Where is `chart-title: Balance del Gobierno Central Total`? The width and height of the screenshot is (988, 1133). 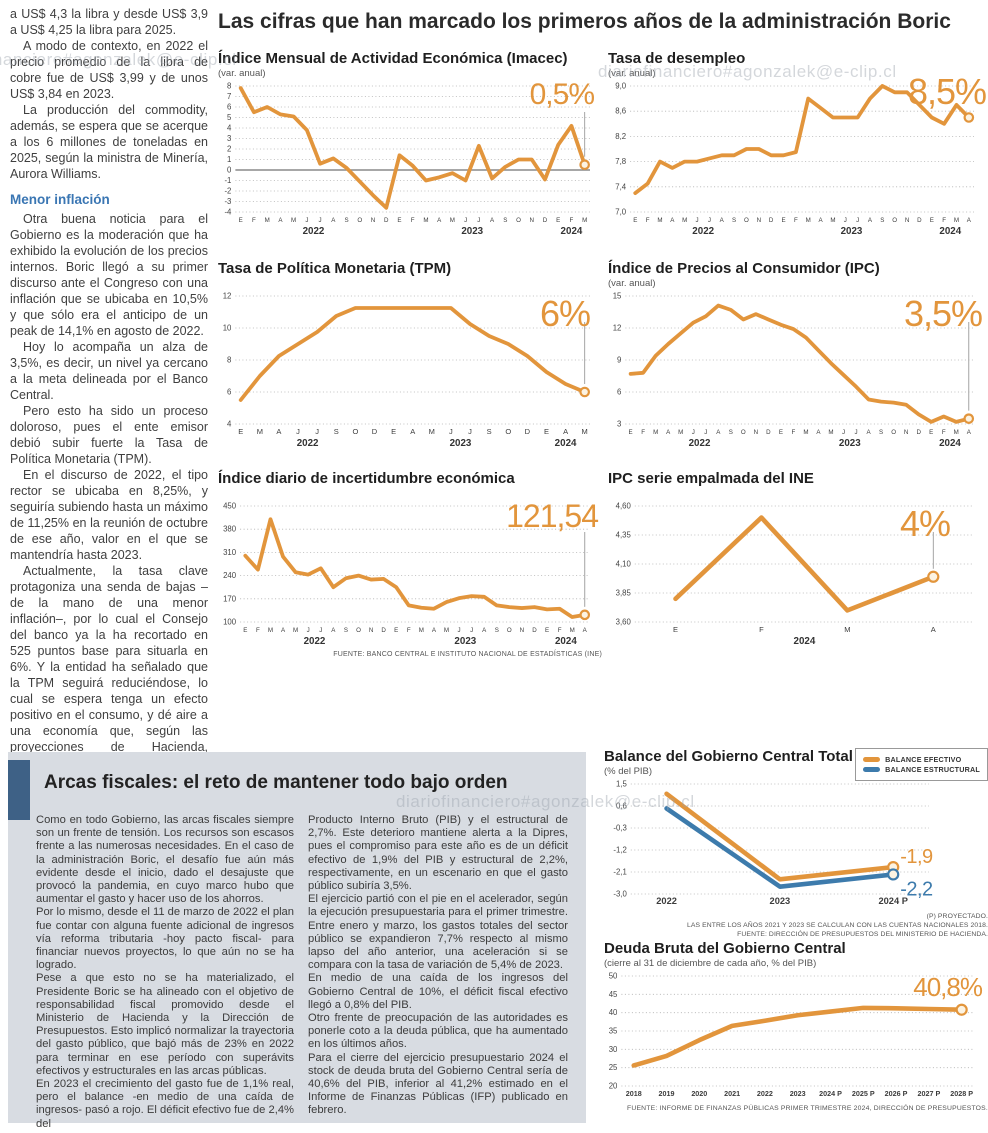 chart-title: Balance del Gobierno Central Total is located at coordinates (728, 756).